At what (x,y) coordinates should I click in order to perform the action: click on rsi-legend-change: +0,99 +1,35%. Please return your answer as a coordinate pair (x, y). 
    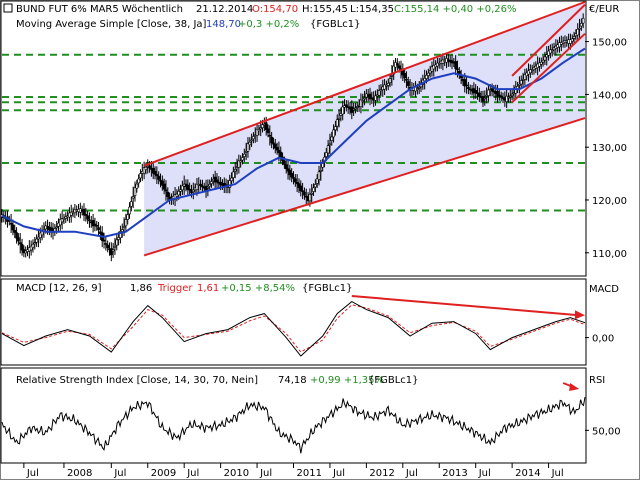
    Looking at the image, I should click on (347, 380).